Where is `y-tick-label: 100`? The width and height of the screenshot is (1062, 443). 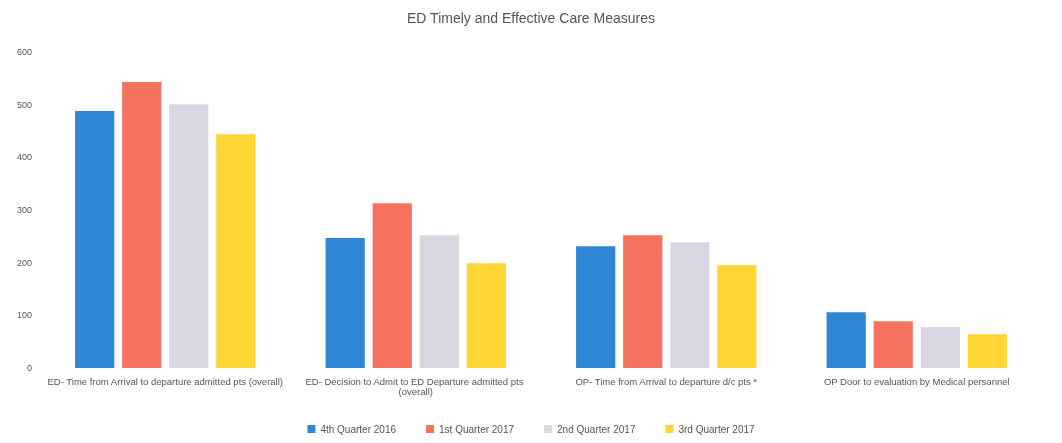 y-tick-label: 100 is located at coordinates (24, 315).